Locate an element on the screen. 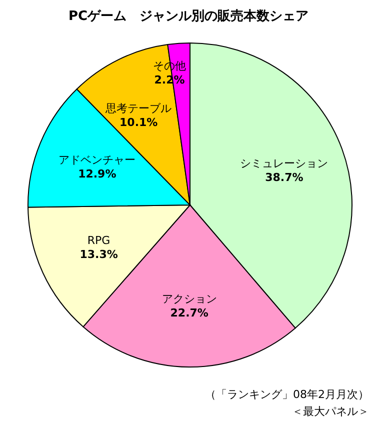  title: PCゲーム ジャンル別の販売本数シェア is located at coordinates (188, 16).